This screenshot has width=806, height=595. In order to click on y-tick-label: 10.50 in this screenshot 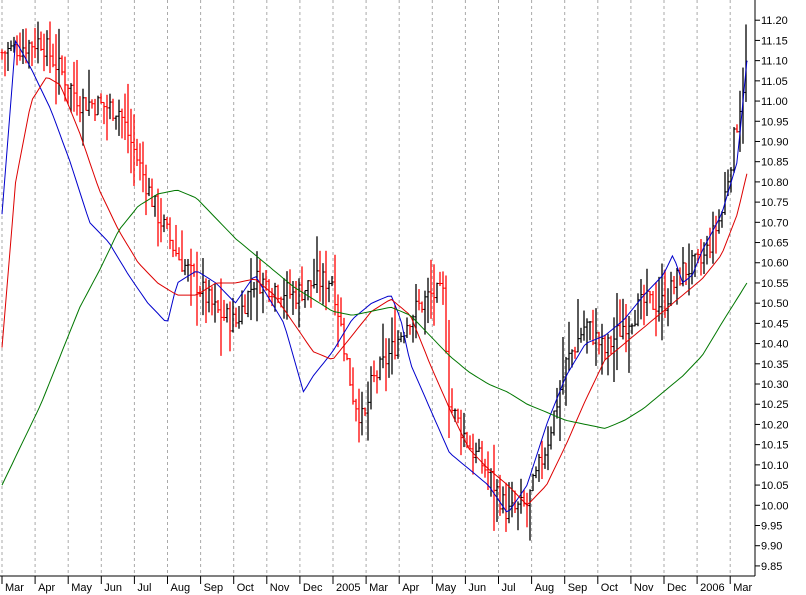, I will do `click(775, 304)`.